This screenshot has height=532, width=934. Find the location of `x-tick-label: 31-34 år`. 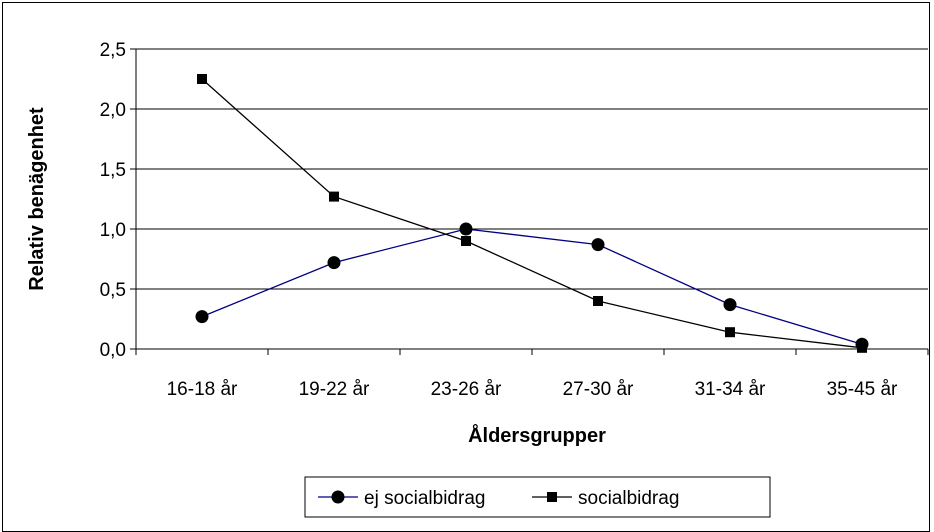

x-tick-label: 31-34 år is located at coordinates (730, 389).